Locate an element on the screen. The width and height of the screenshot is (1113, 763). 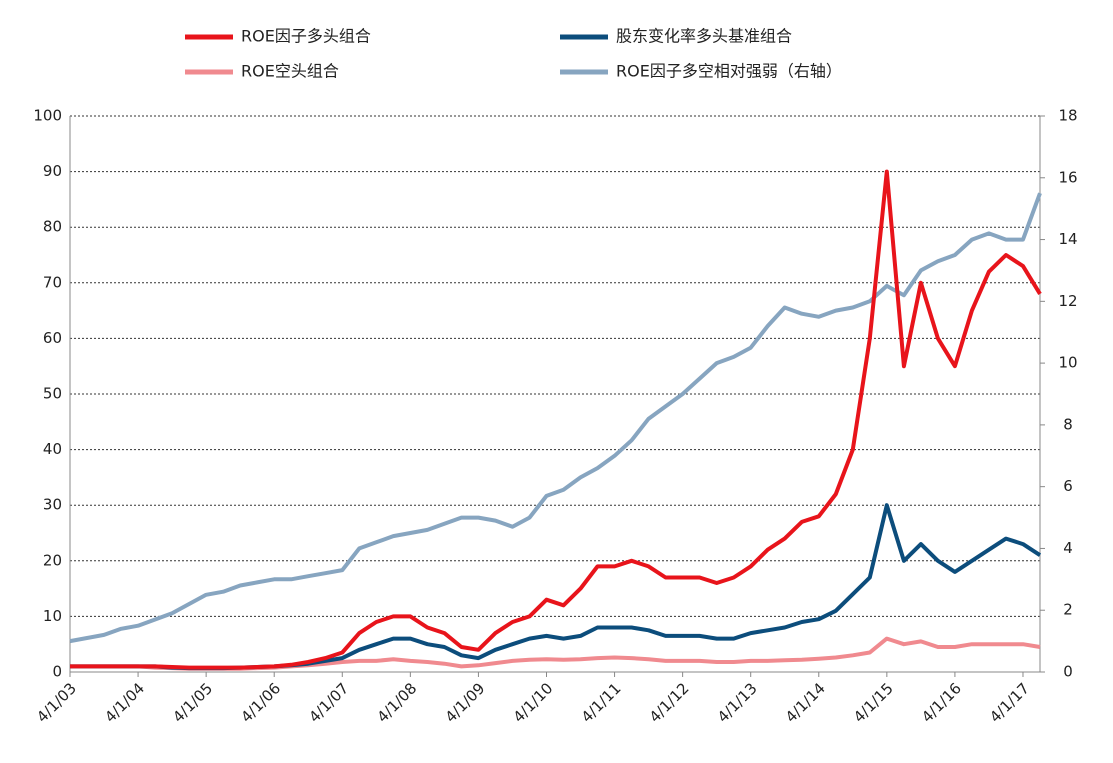
y2-tick-label: 4 is located at coordinates (1068, 548).